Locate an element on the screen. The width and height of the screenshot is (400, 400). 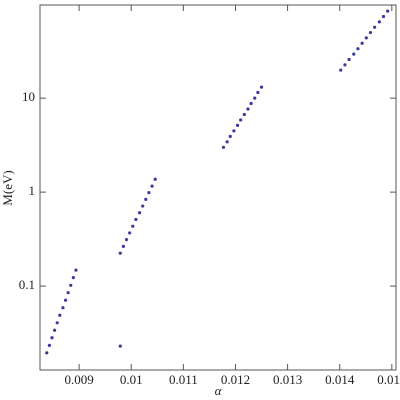
y-tick-label: 10 is located at coordinates (28, 96).